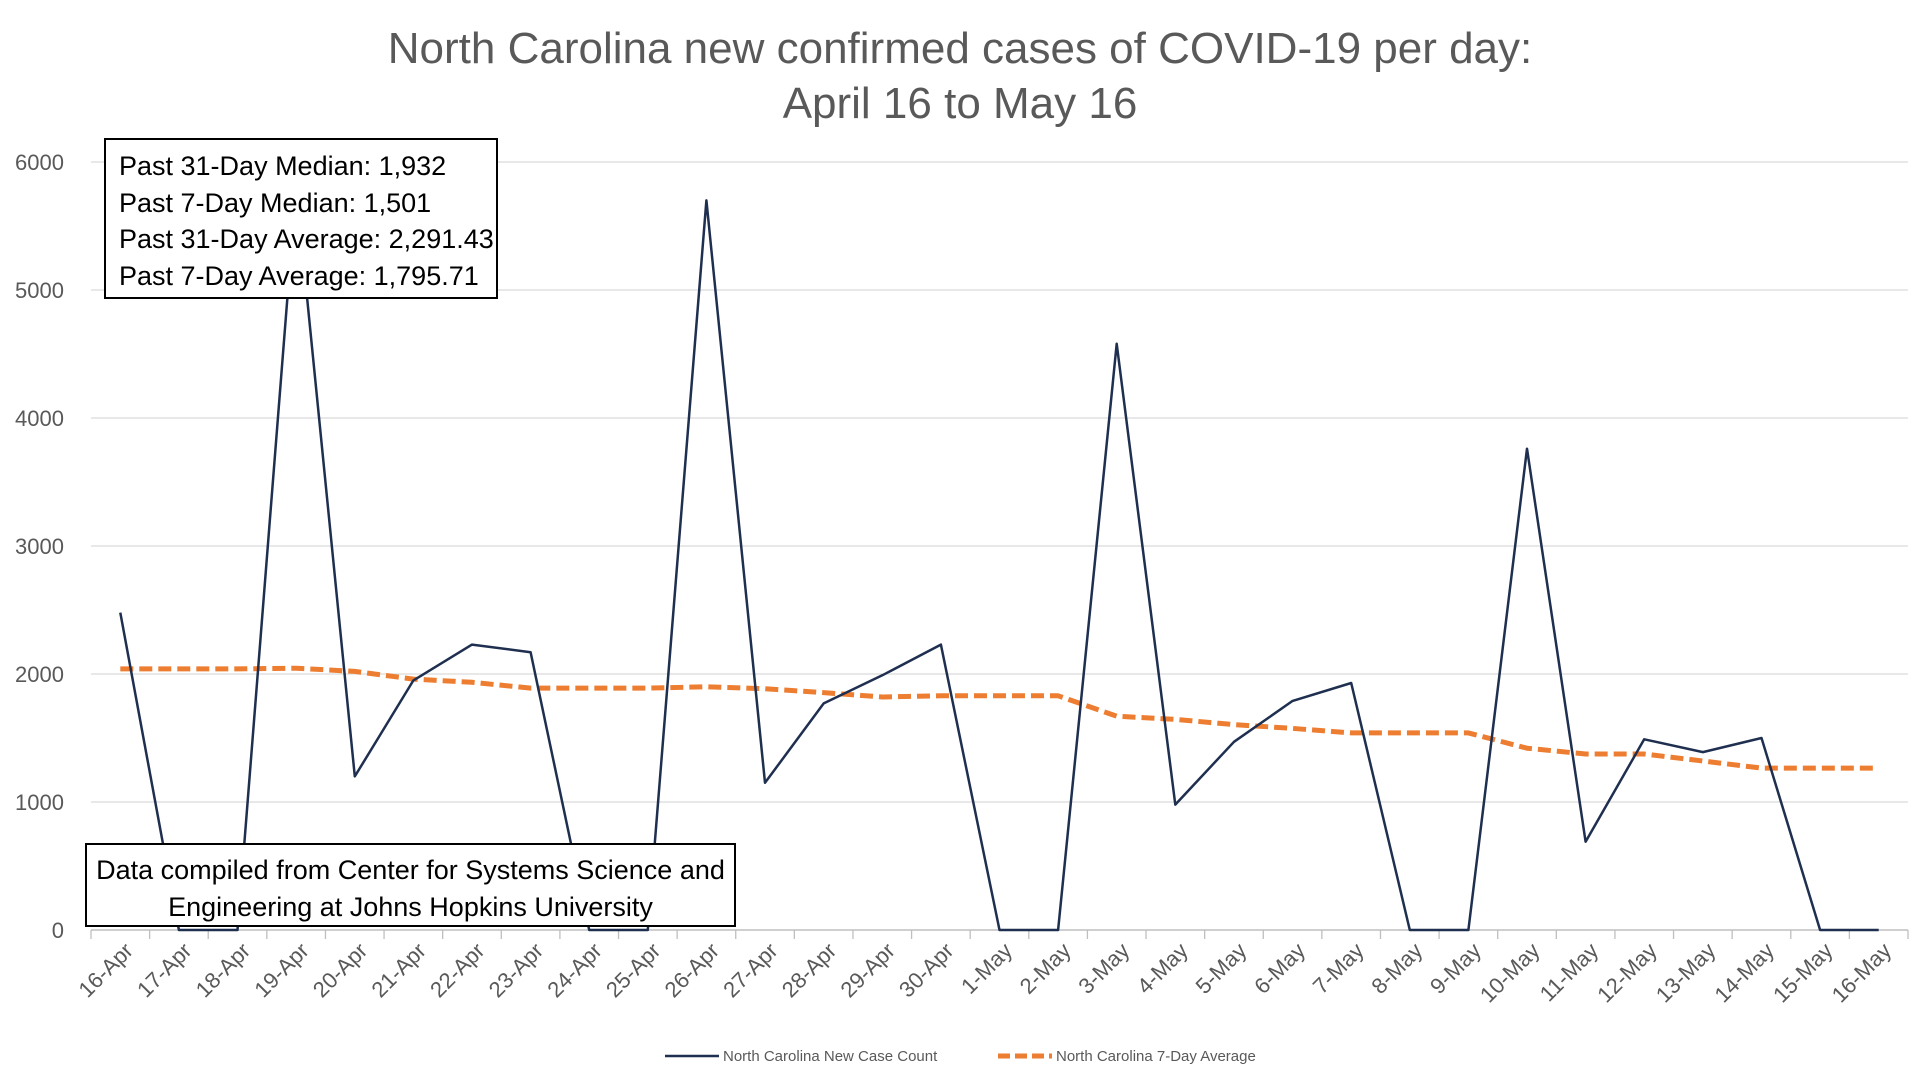 The image size is (1920, 1080). Describe the element at coordinates (999, 934) in the screenshot. I see `x-axis` at that location.